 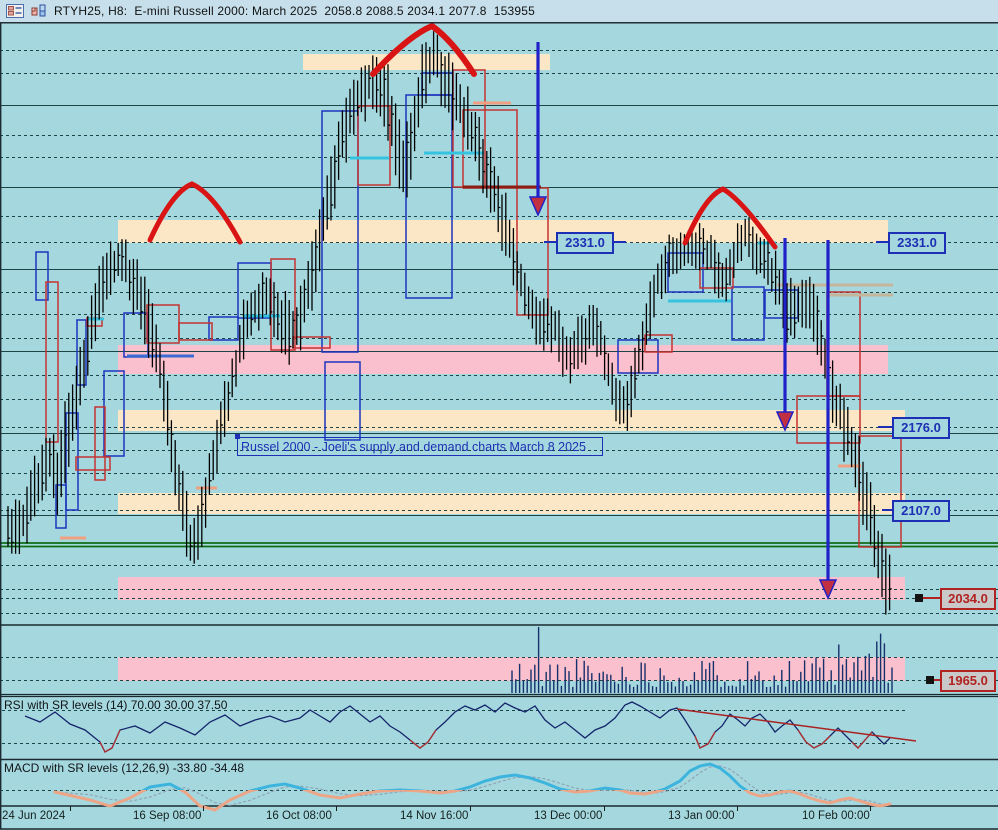 I want to click on properties-icon, so click(x=15, y=11).